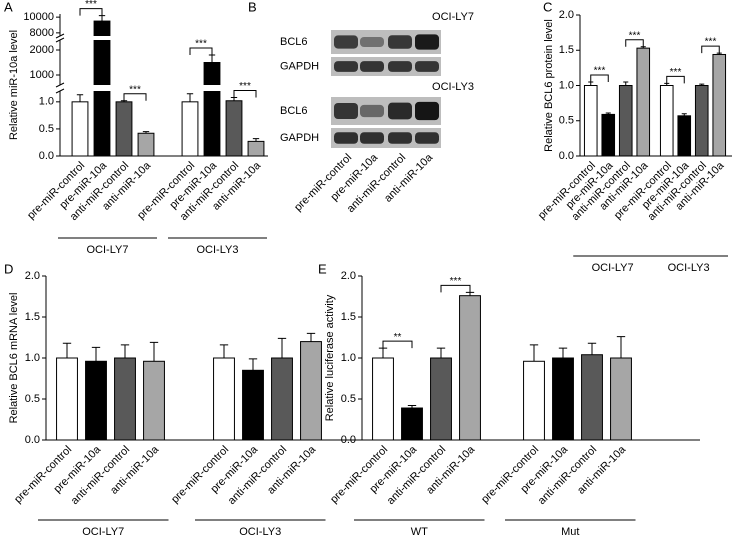  I want to click on panel-label: B, so click(252, 7).